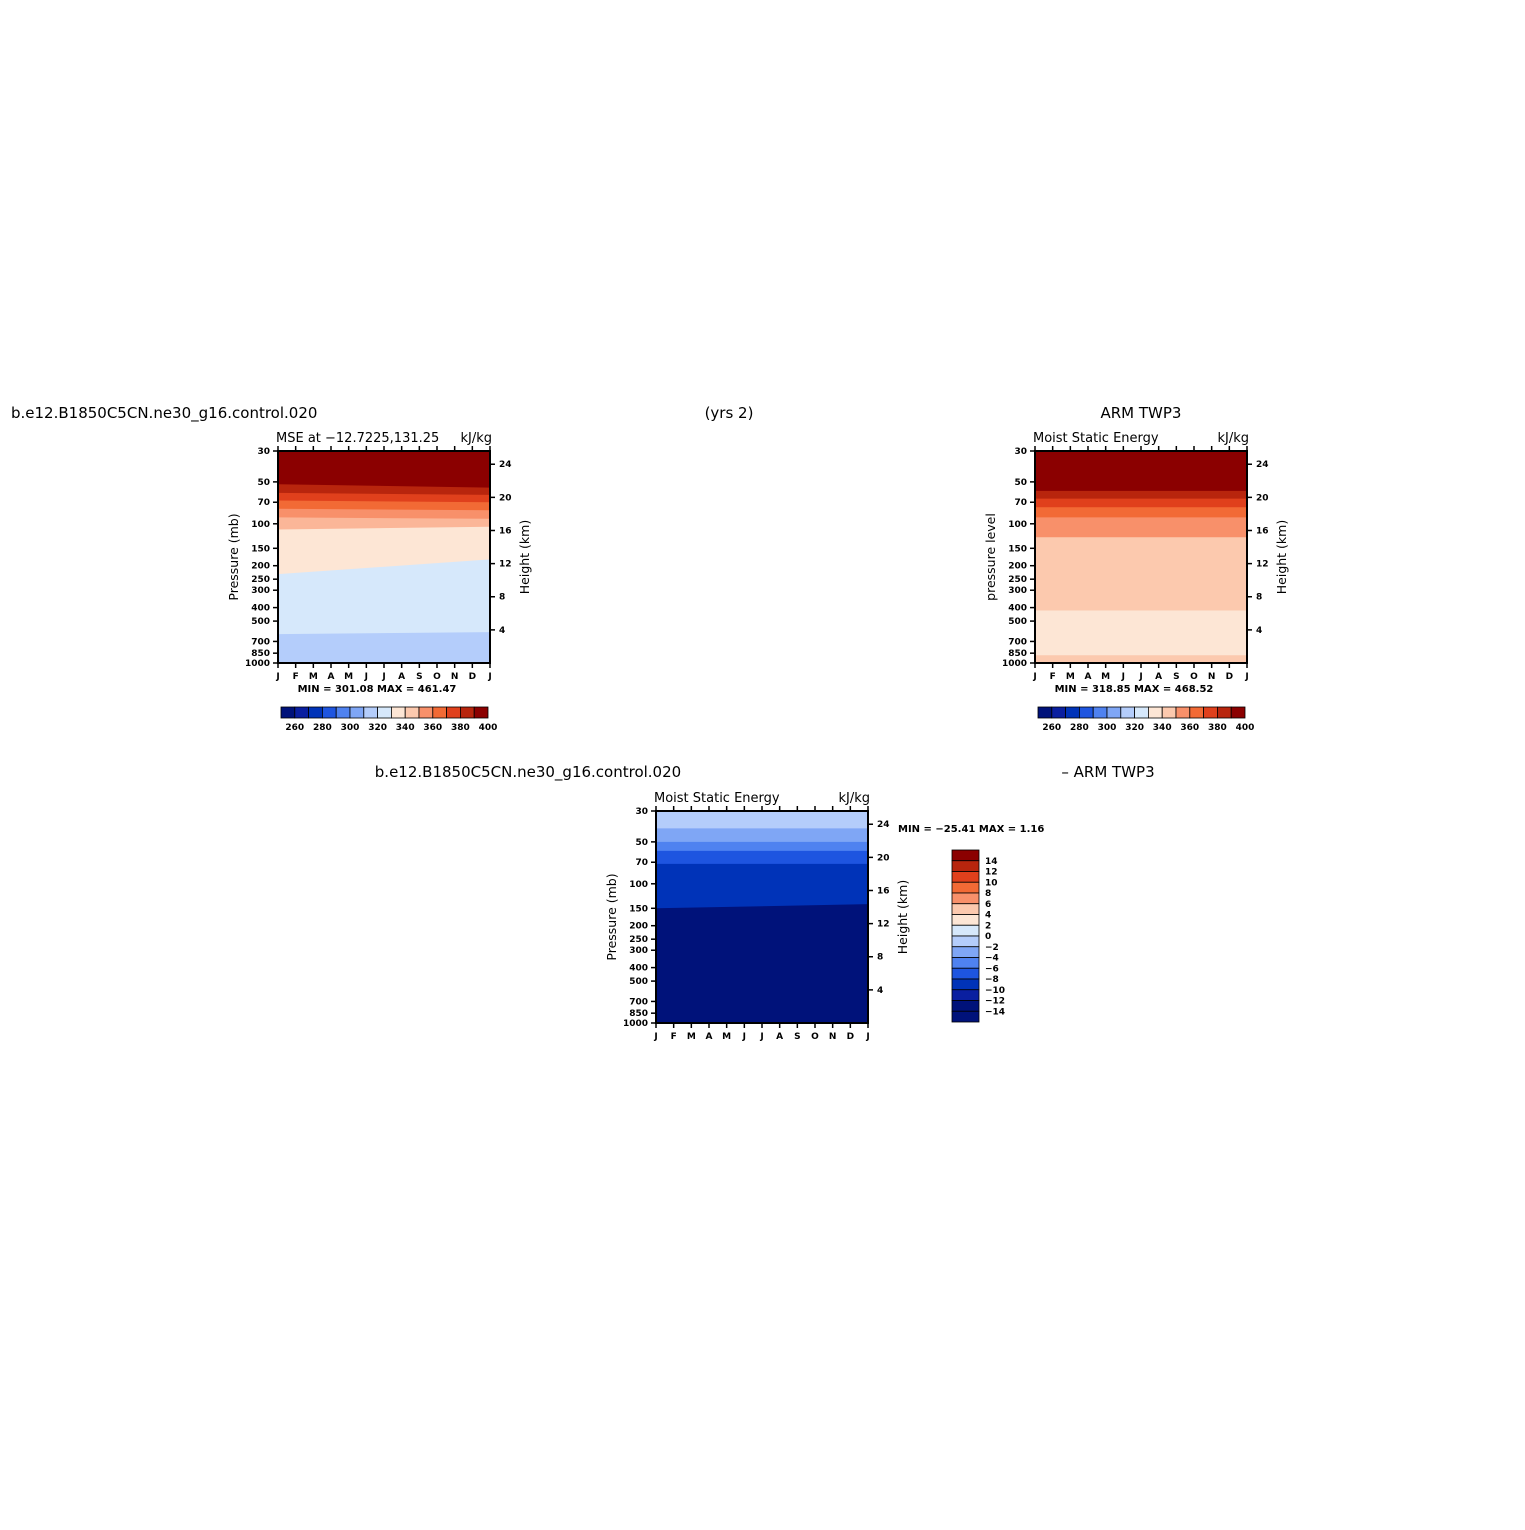  I want to click on plot-title: MSE at −12.7225,131.25, so click(357, 438).